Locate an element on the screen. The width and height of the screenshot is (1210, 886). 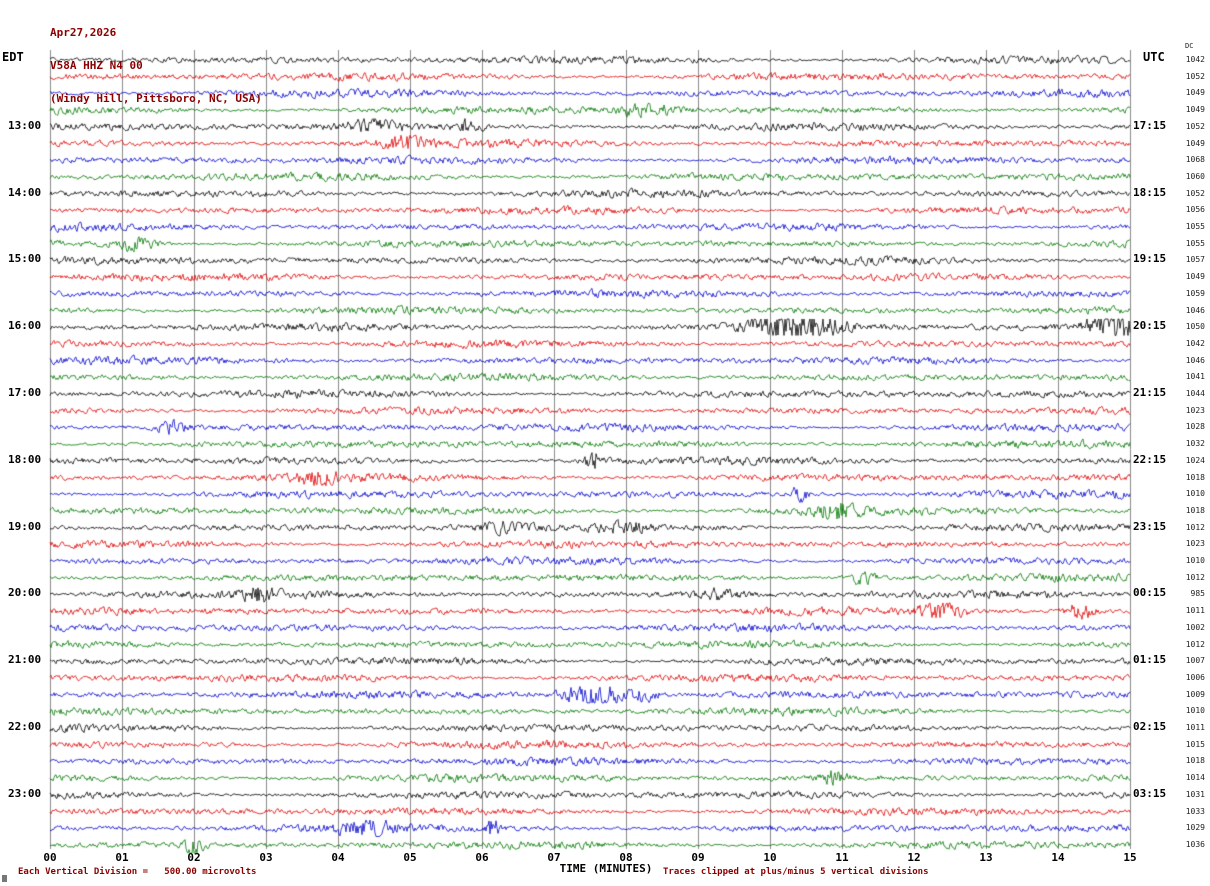
x-tick-label: 09 is located at coordinates (698, 857).